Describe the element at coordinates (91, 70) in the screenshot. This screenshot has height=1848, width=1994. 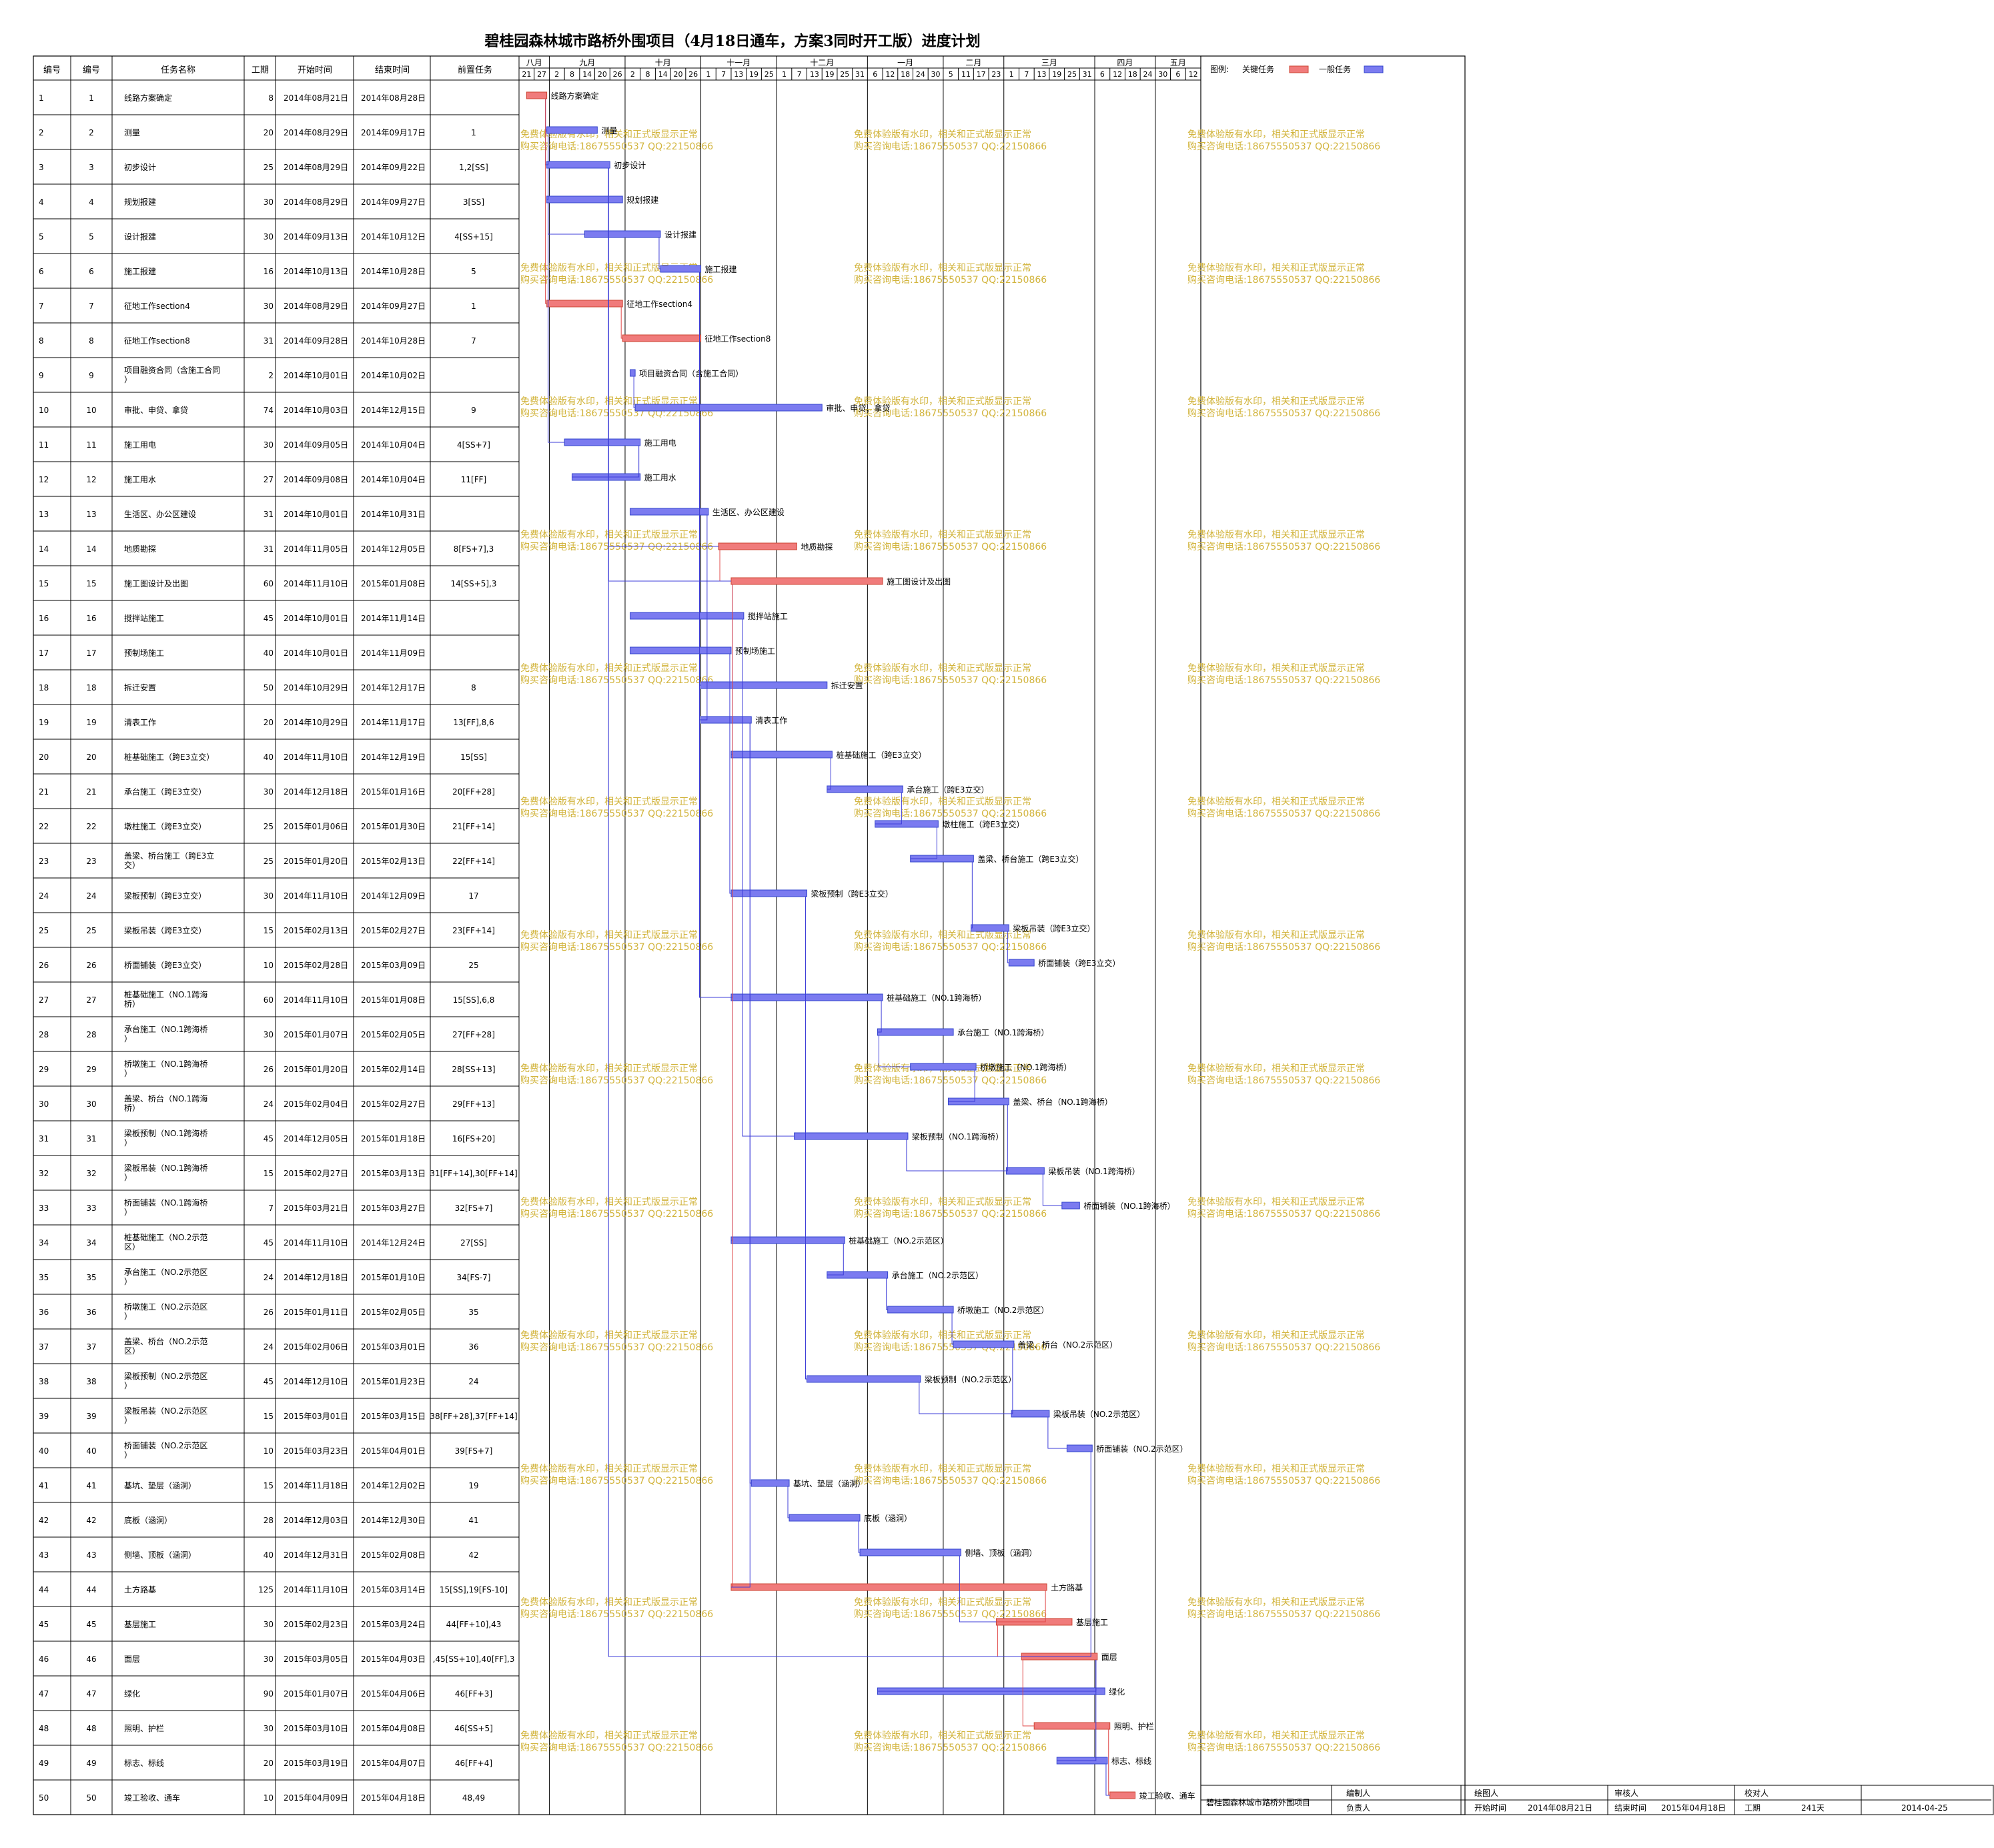
I see `table-header-cell: 编号` at that location.